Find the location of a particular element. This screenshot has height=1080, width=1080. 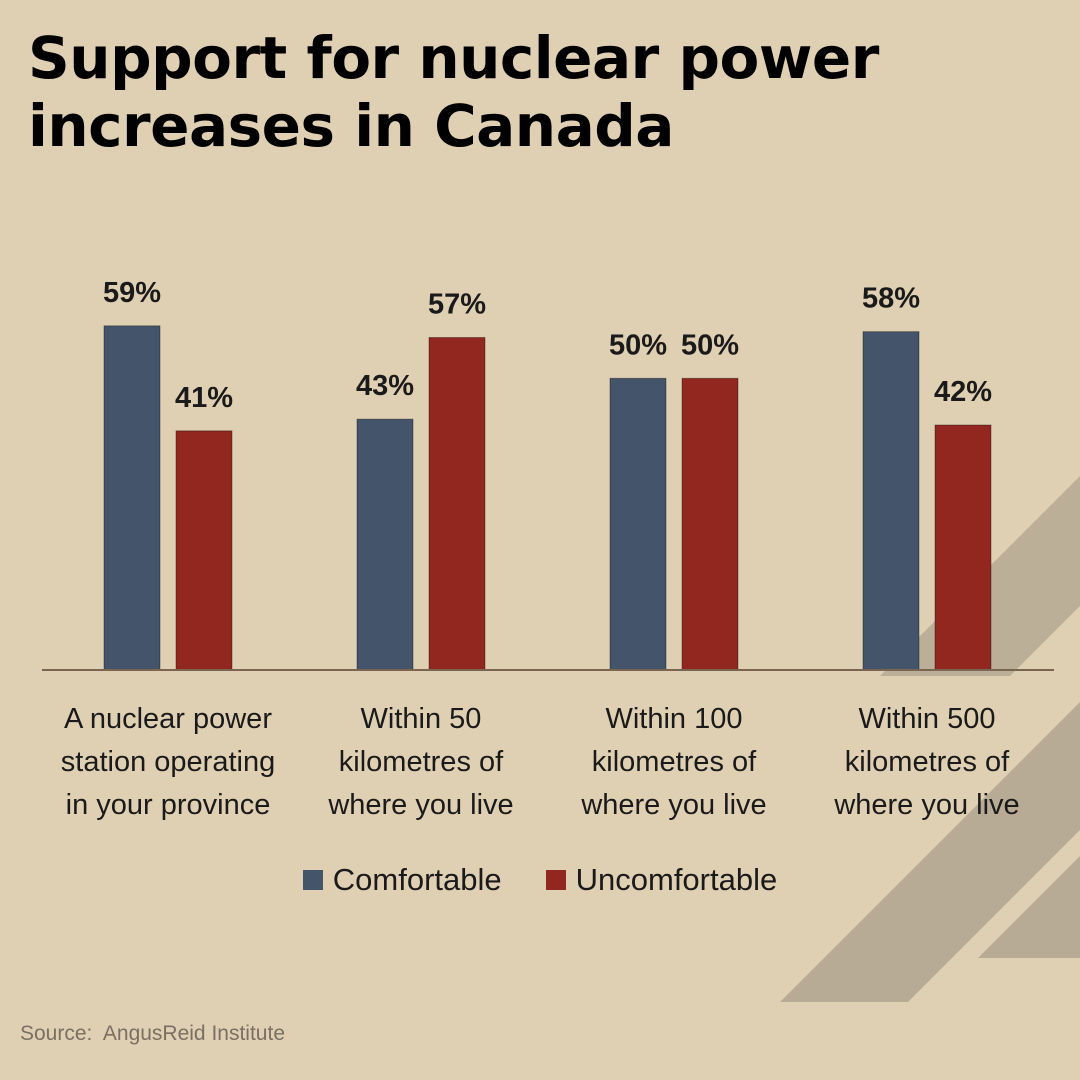

data-label-uncomfortable-0: 41% is located at coordinates (204, 398).